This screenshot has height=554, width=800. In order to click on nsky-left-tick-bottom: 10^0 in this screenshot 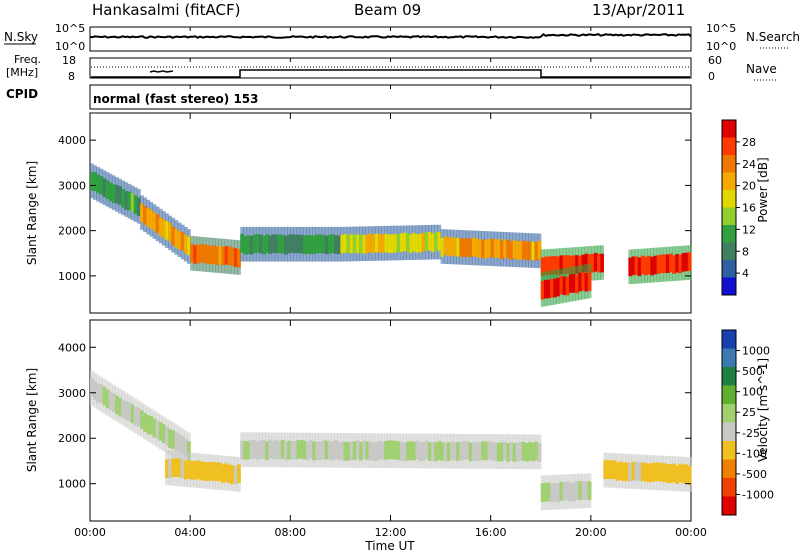, I will do `click(70, 46)`.